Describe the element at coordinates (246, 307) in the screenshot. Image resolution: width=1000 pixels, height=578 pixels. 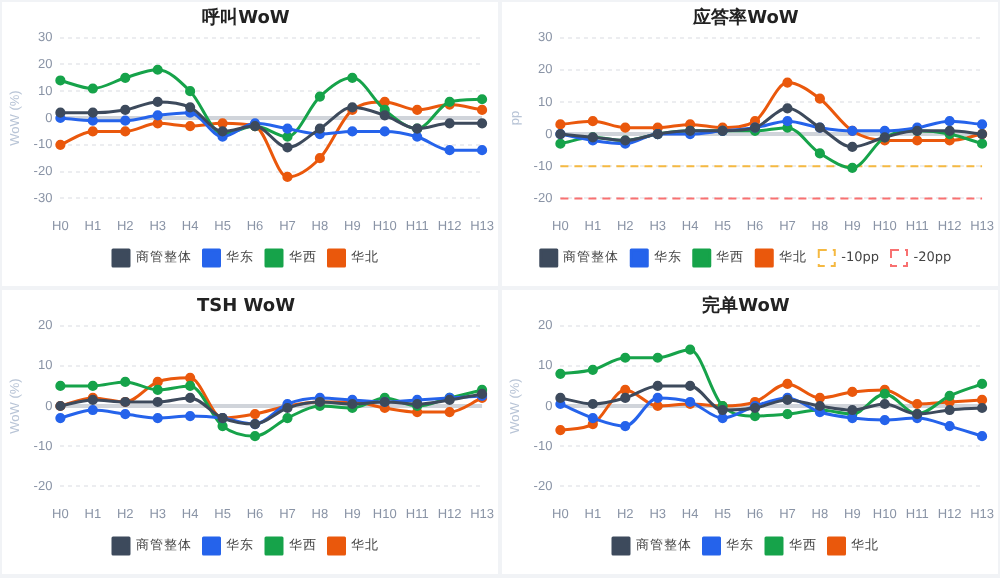
I see `chart-title: TSH WoW` at that location.